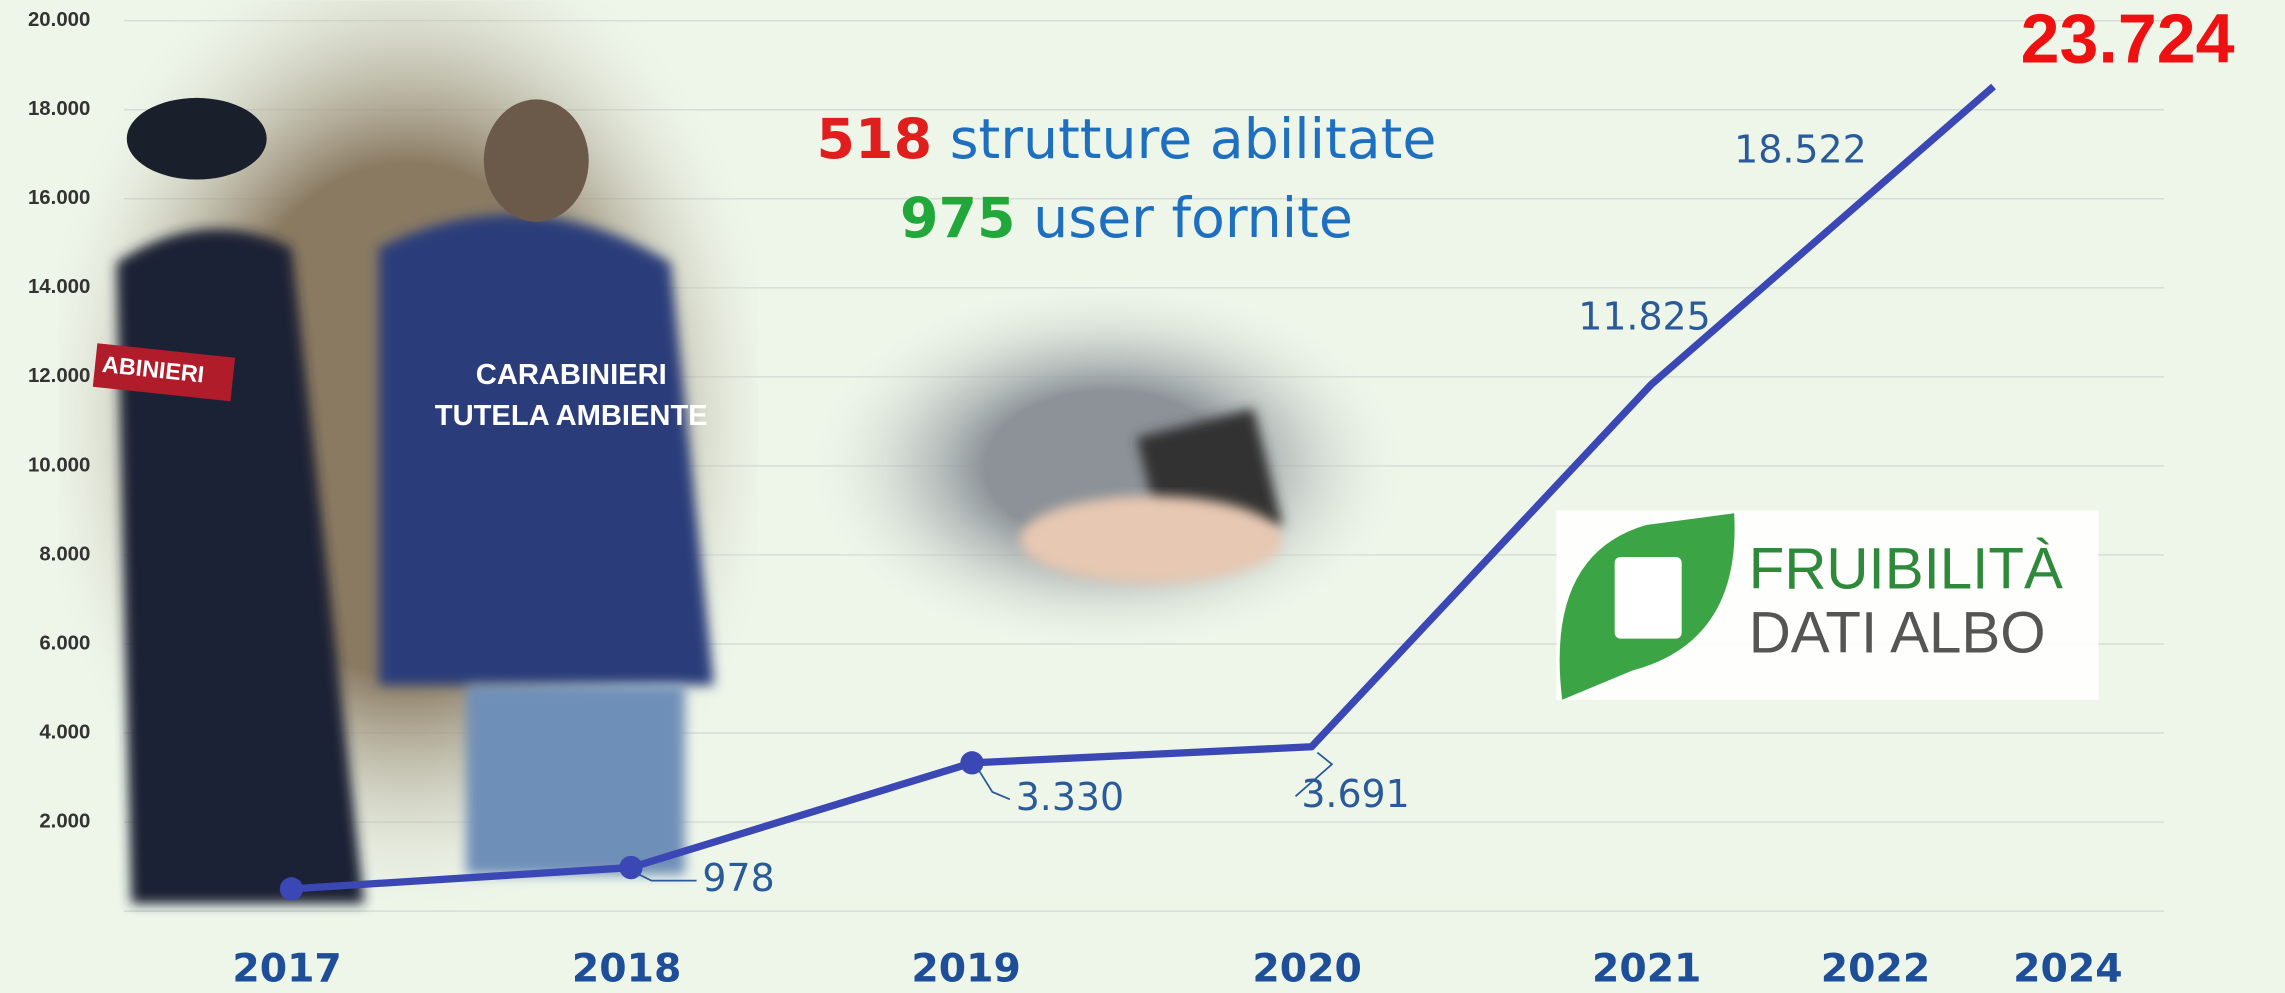  I want to click on logo: FRUIBILITÀ DATI ALBO, so click(1827, 605).